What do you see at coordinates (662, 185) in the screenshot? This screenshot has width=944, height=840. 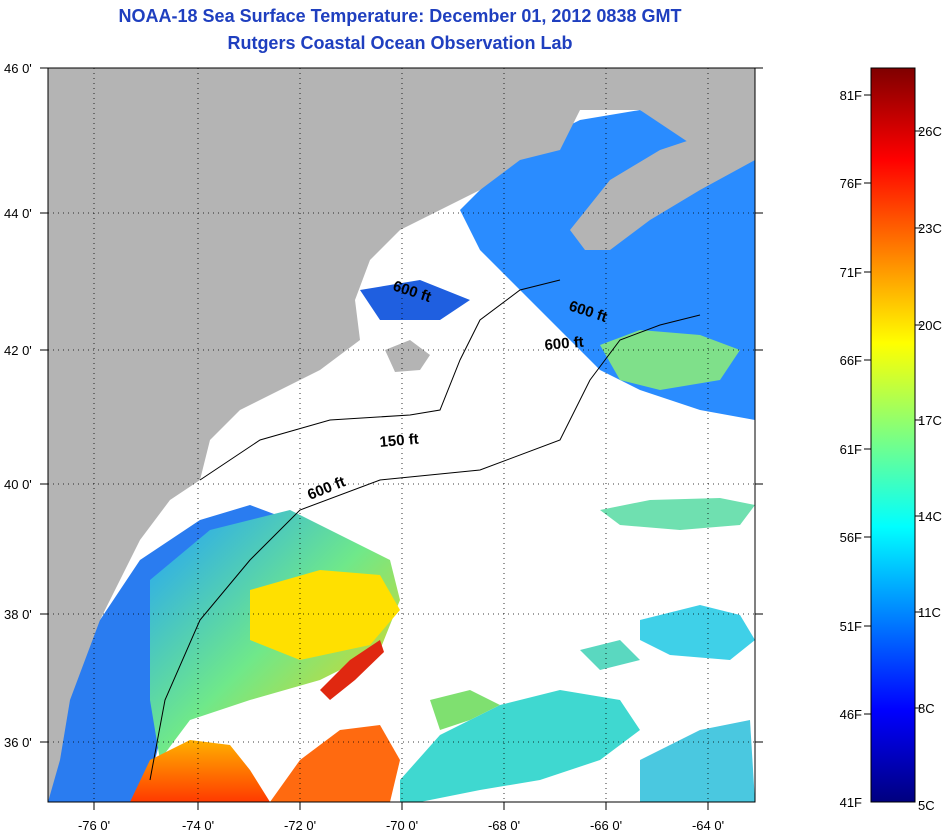 I see `land-nova-scotia` at bounding box center [662, 185].